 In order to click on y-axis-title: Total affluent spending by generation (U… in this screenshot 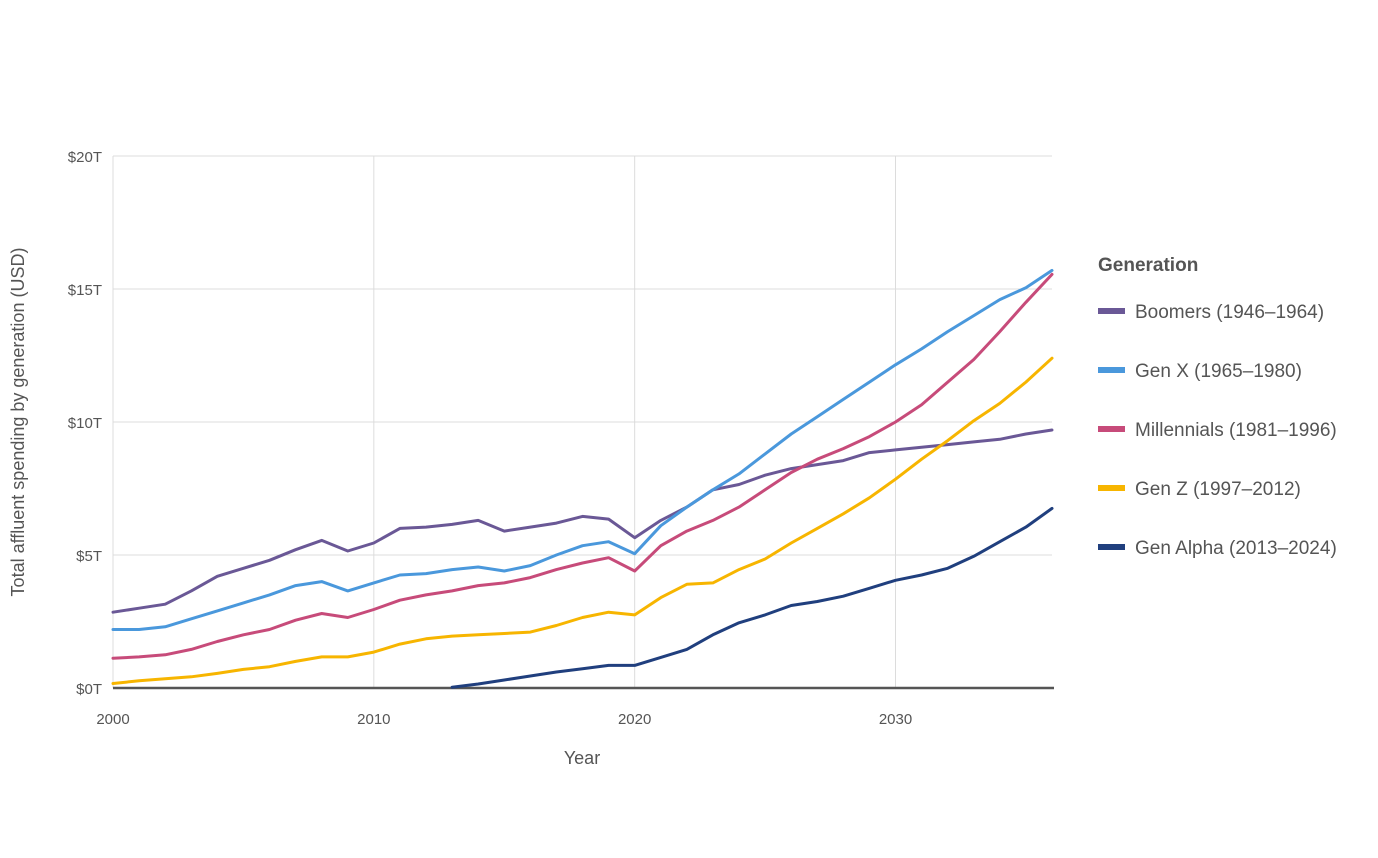, I will do `click(18, 422)`.